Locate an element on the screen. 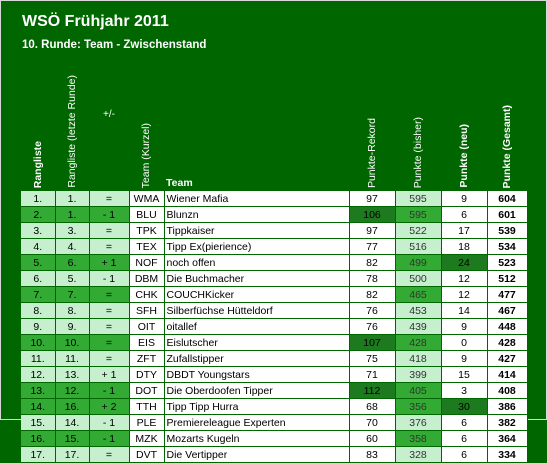 Image resolution: width=547 pixels, height=463 pixels. previous-rank-cell: 10. is located at coordinates (72, 342).